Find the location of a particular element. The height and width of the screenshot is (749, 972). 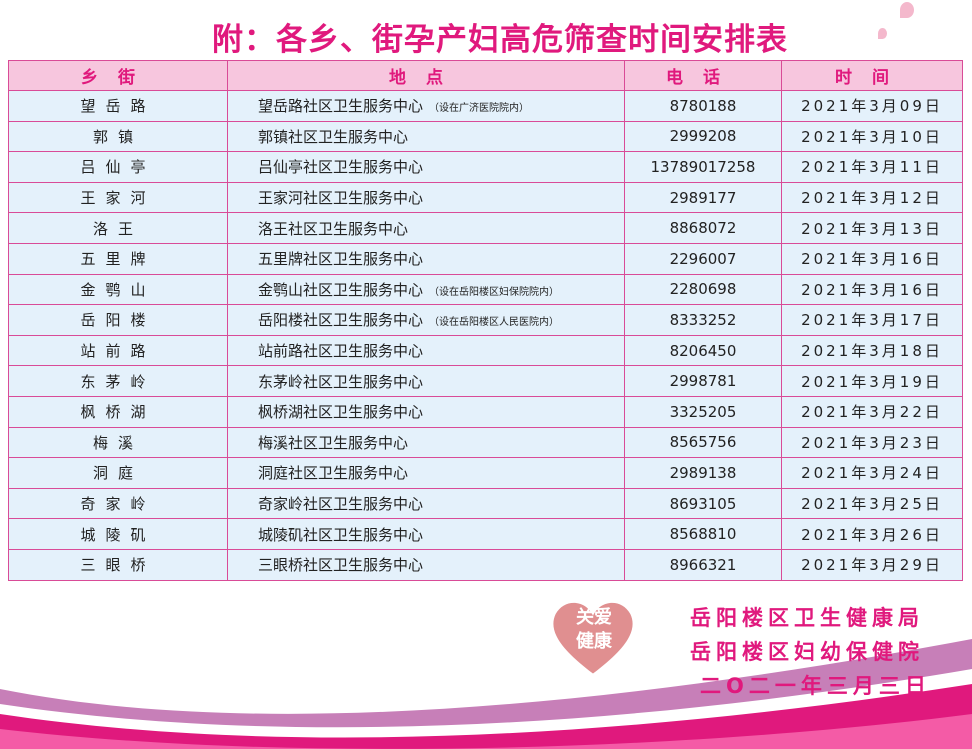

phone-cell: 8780188 is located at coordinates (703, 106).